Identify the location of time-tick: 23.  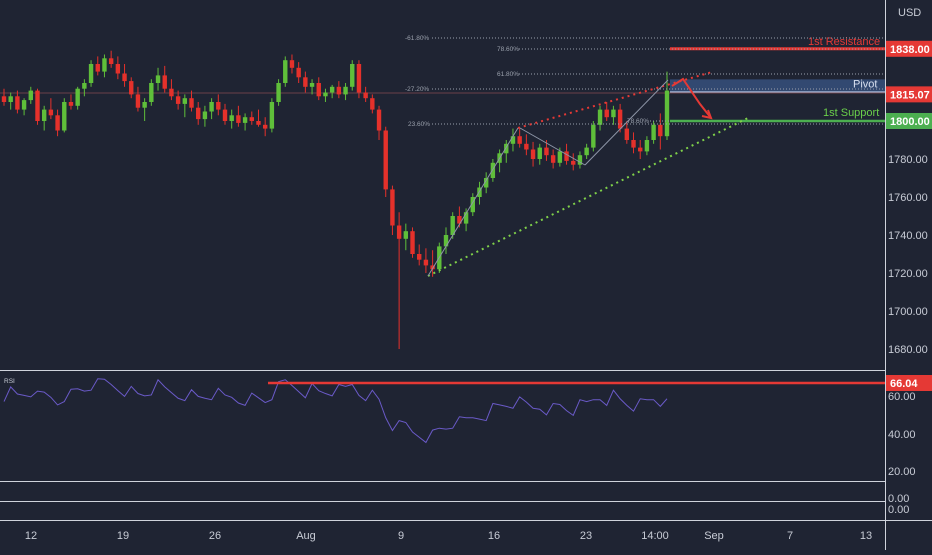
(586, 536).